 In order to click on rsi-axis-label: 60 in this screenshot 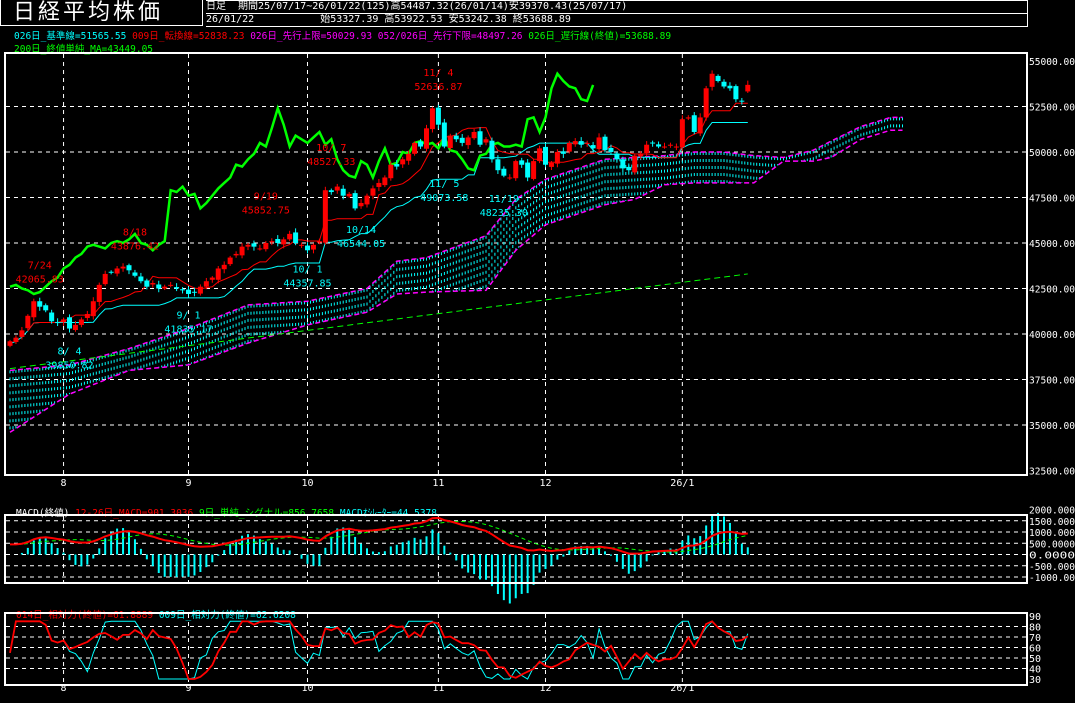, I will do `click(1035, 649)`.